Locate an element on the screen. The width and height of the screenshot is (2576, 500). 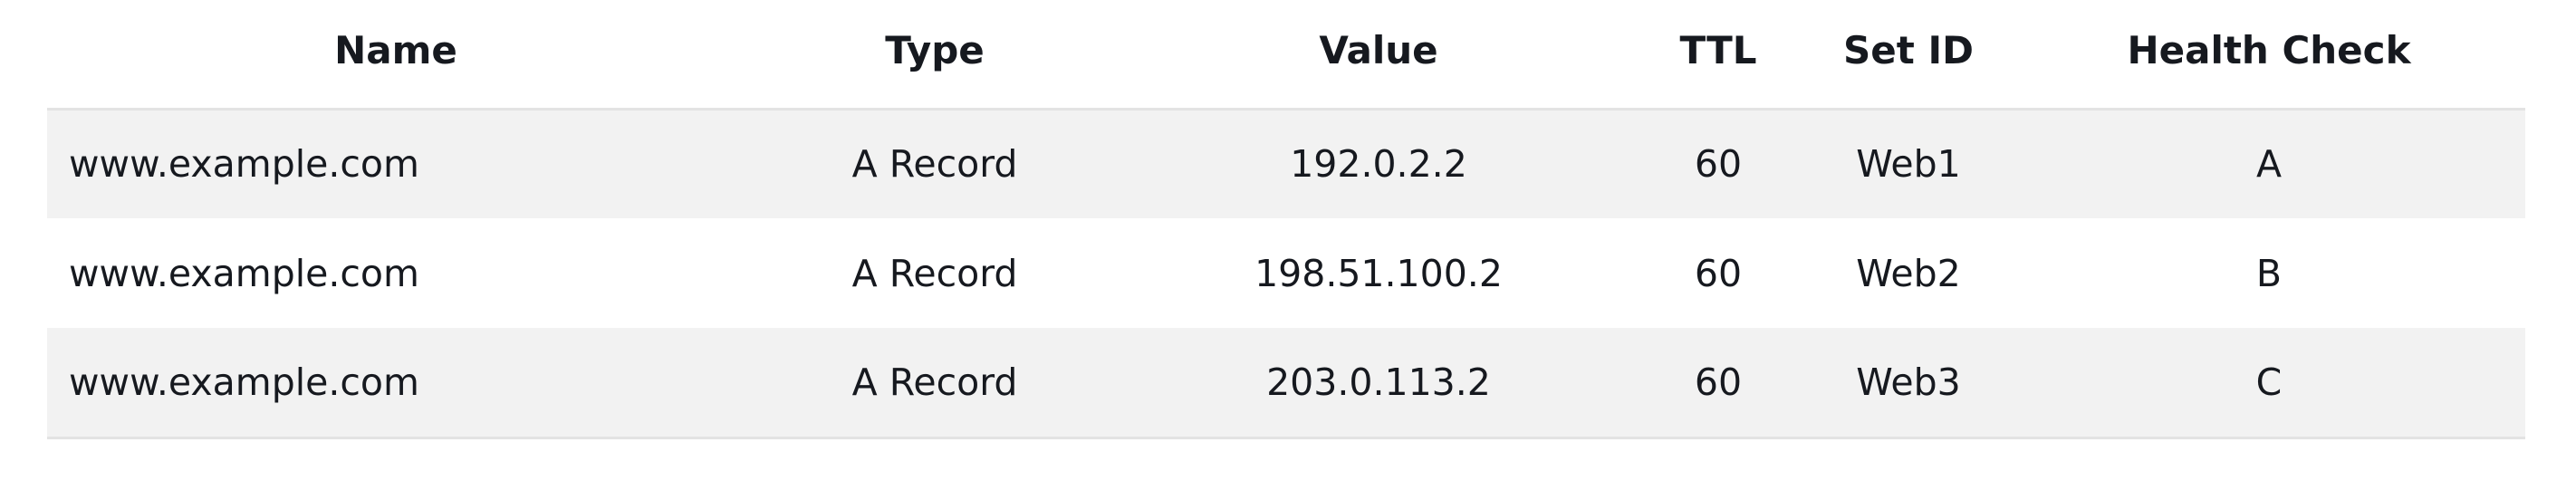
column-header-name: Name is located at coordinates (395, 50).